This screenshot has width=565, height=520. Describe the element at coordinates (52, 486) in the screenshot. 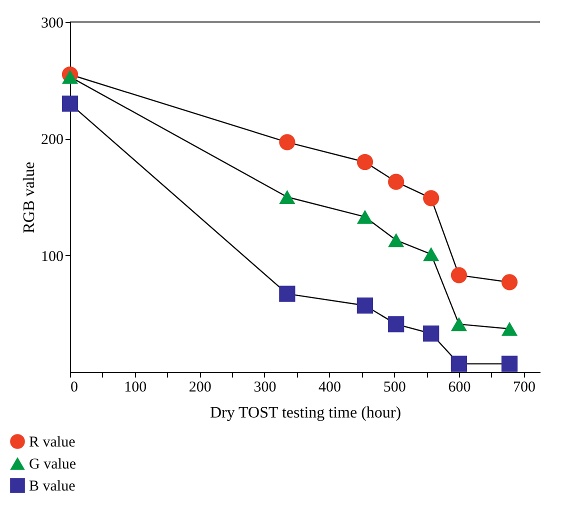

I see `legend-label: B value` at that location.